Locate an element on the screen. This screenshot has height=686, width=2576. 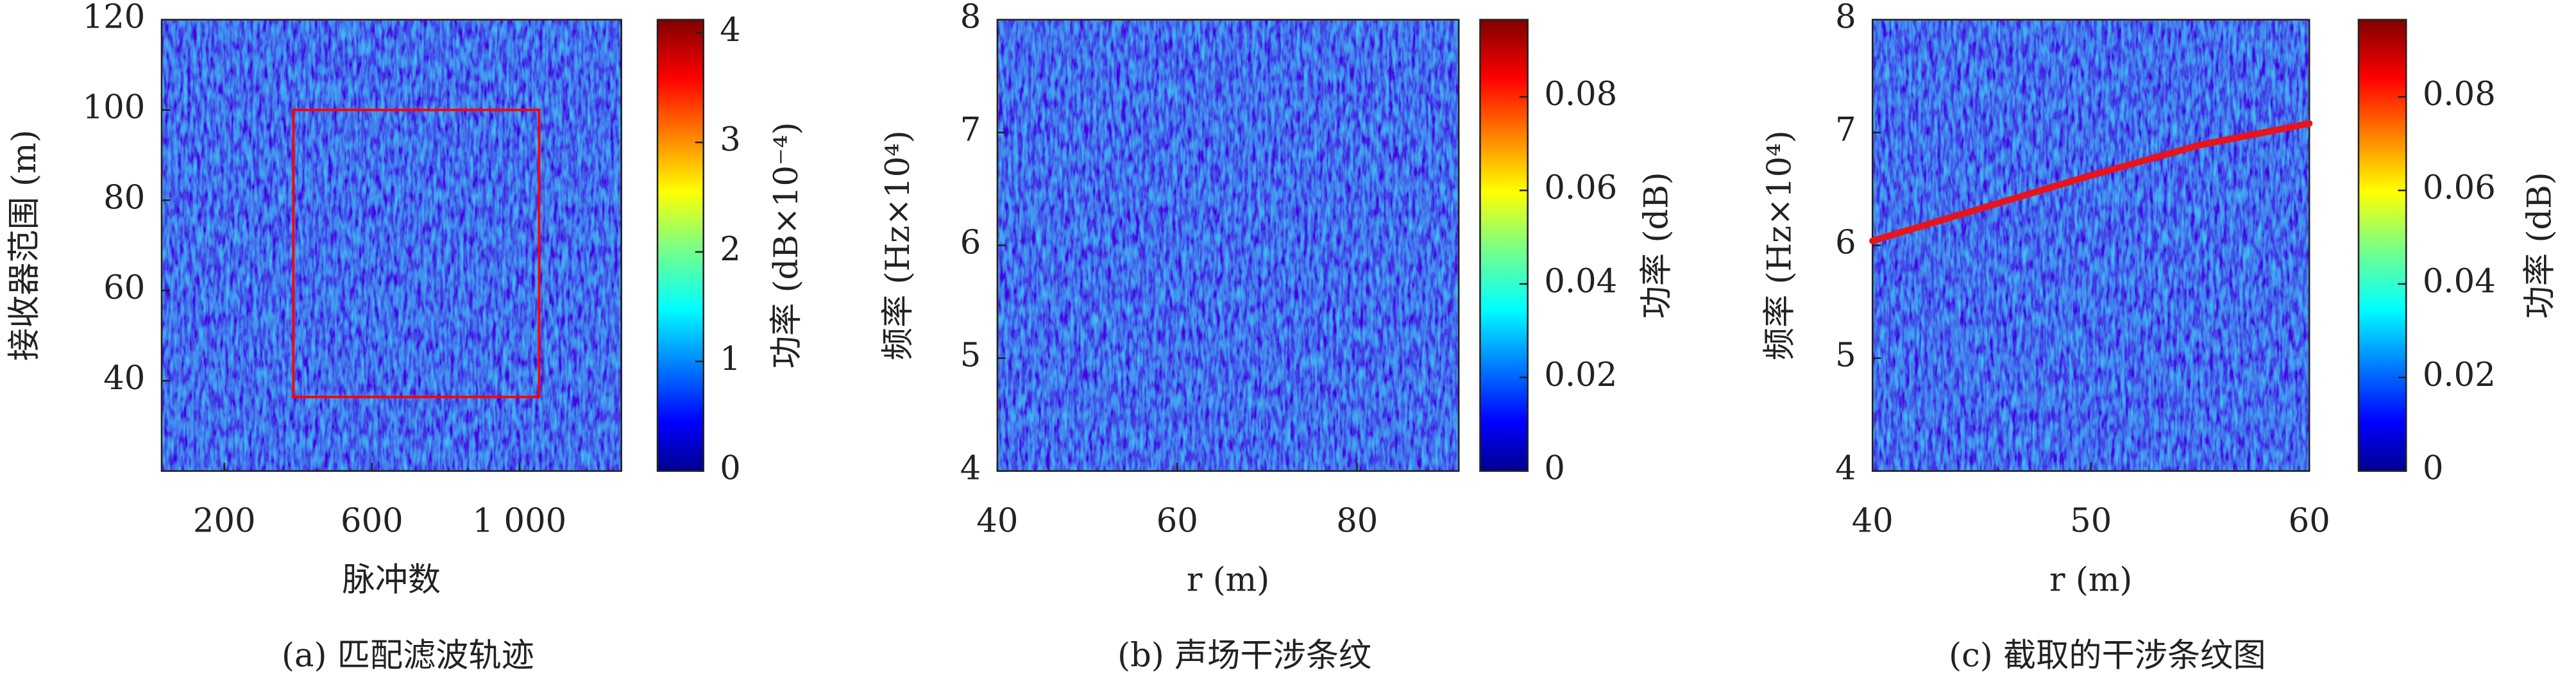
colorbar-tick-label: 3 is located at coordinates (730, 140).